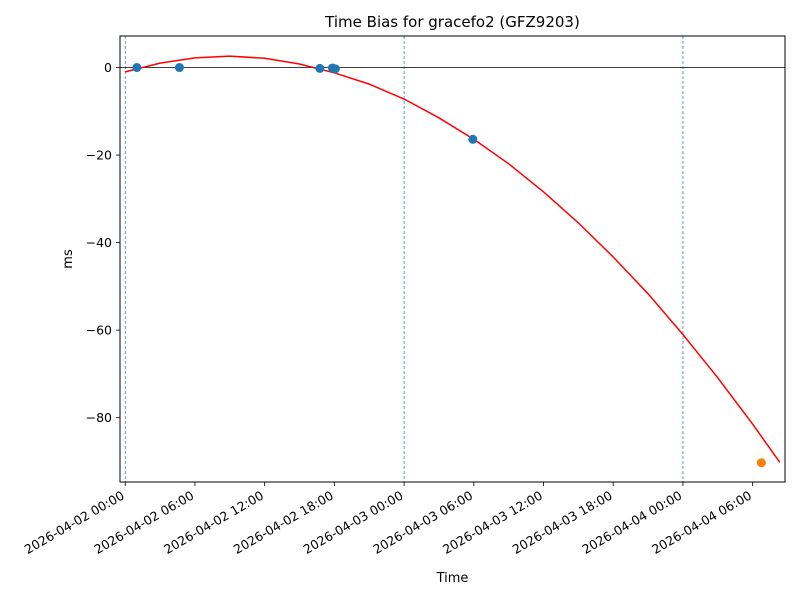  Describe the element at coordinates (452, 22) in the screenshot. I see `chart-title: Time Bias for gracefo2 (GFZ9203)` at that location.